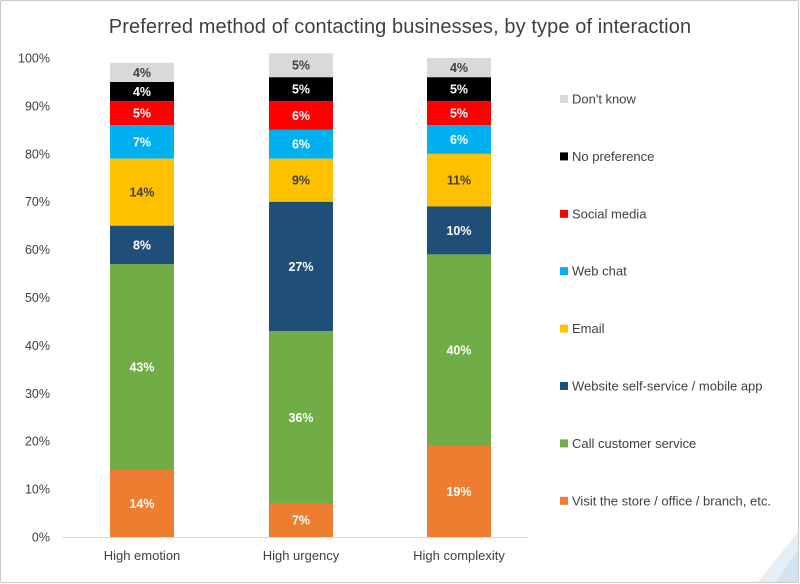 This screenshot has height=584, width=800. I want to click on legend-label: No preference, so click(613, 156).